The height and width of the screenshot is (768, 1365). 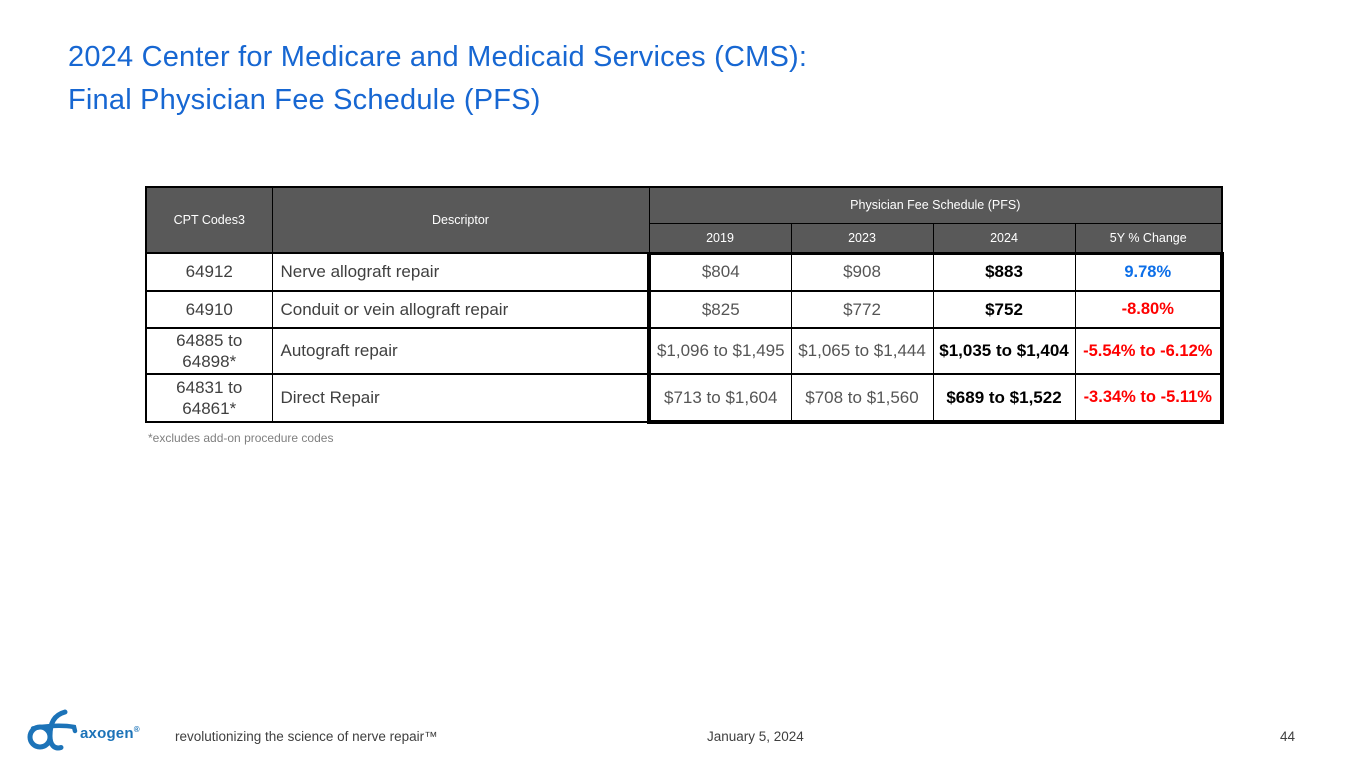 I want to click on cell-2023: $772, so click(x=862, y=309).